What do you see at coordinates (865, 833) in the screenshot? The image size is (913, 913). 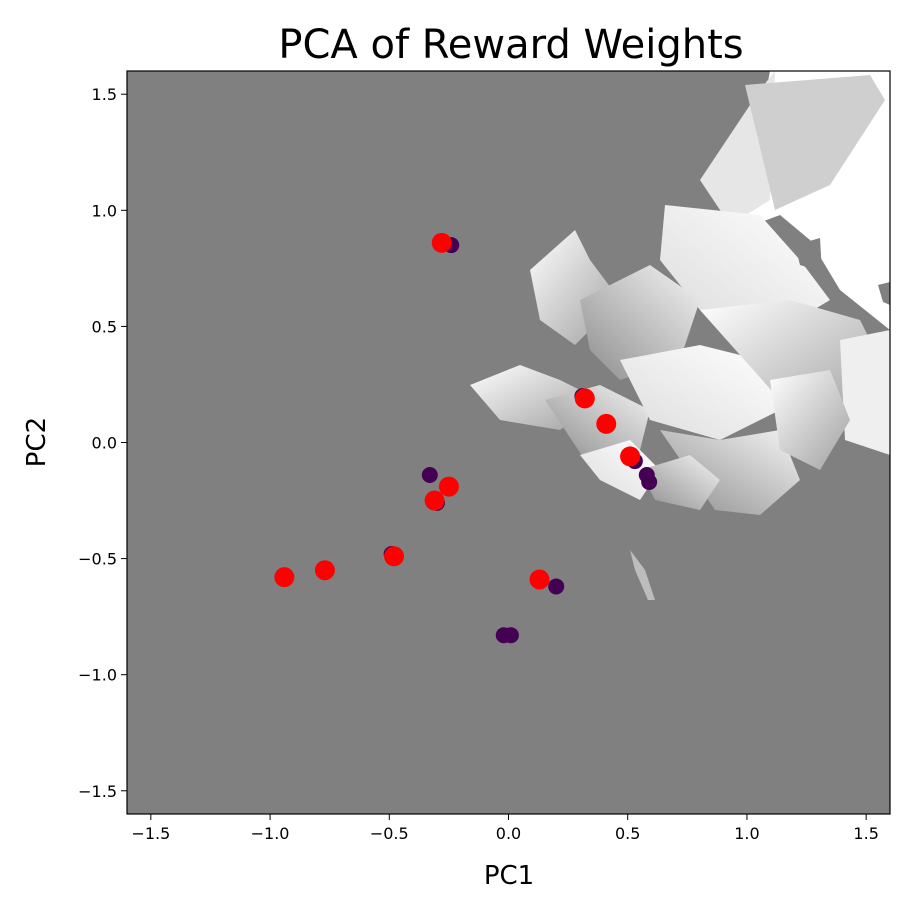 I see `x-tick-label: 1.5` at bounding box center [865, 833].